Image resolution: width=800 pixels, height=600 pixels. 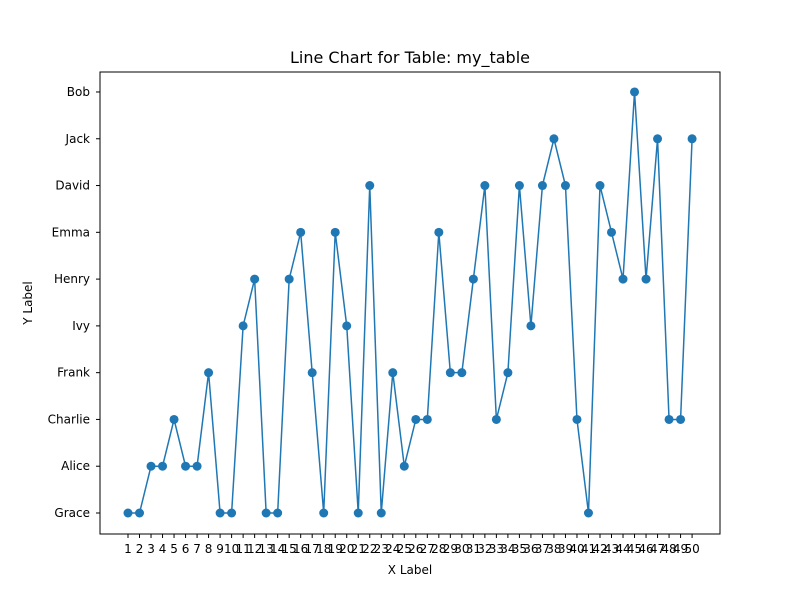 I want to click on x-tick-label: 18, so click(x=323, y=549).